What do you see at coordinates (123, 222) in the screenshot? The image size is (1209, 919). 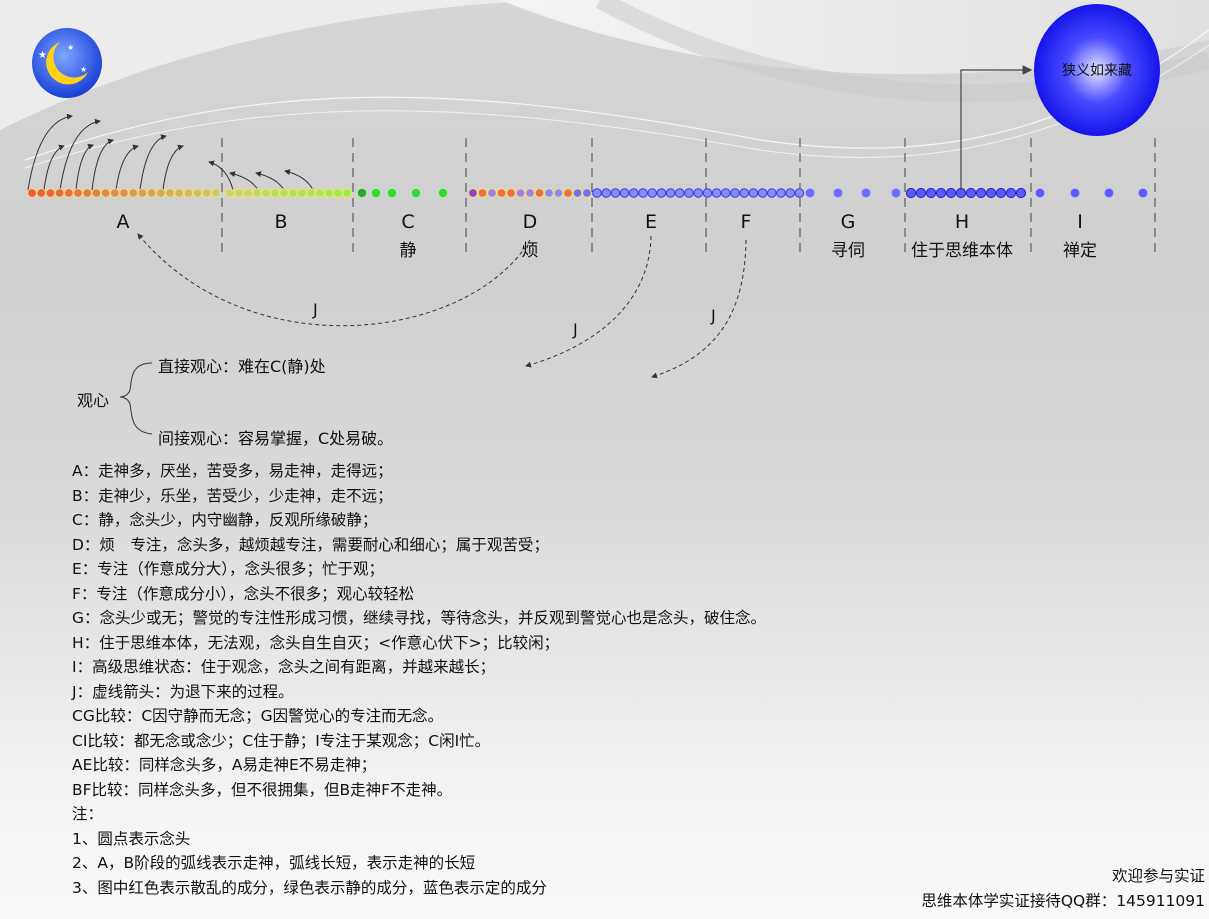 I see `stage-label-a: A` at bounding box center [123, 222].